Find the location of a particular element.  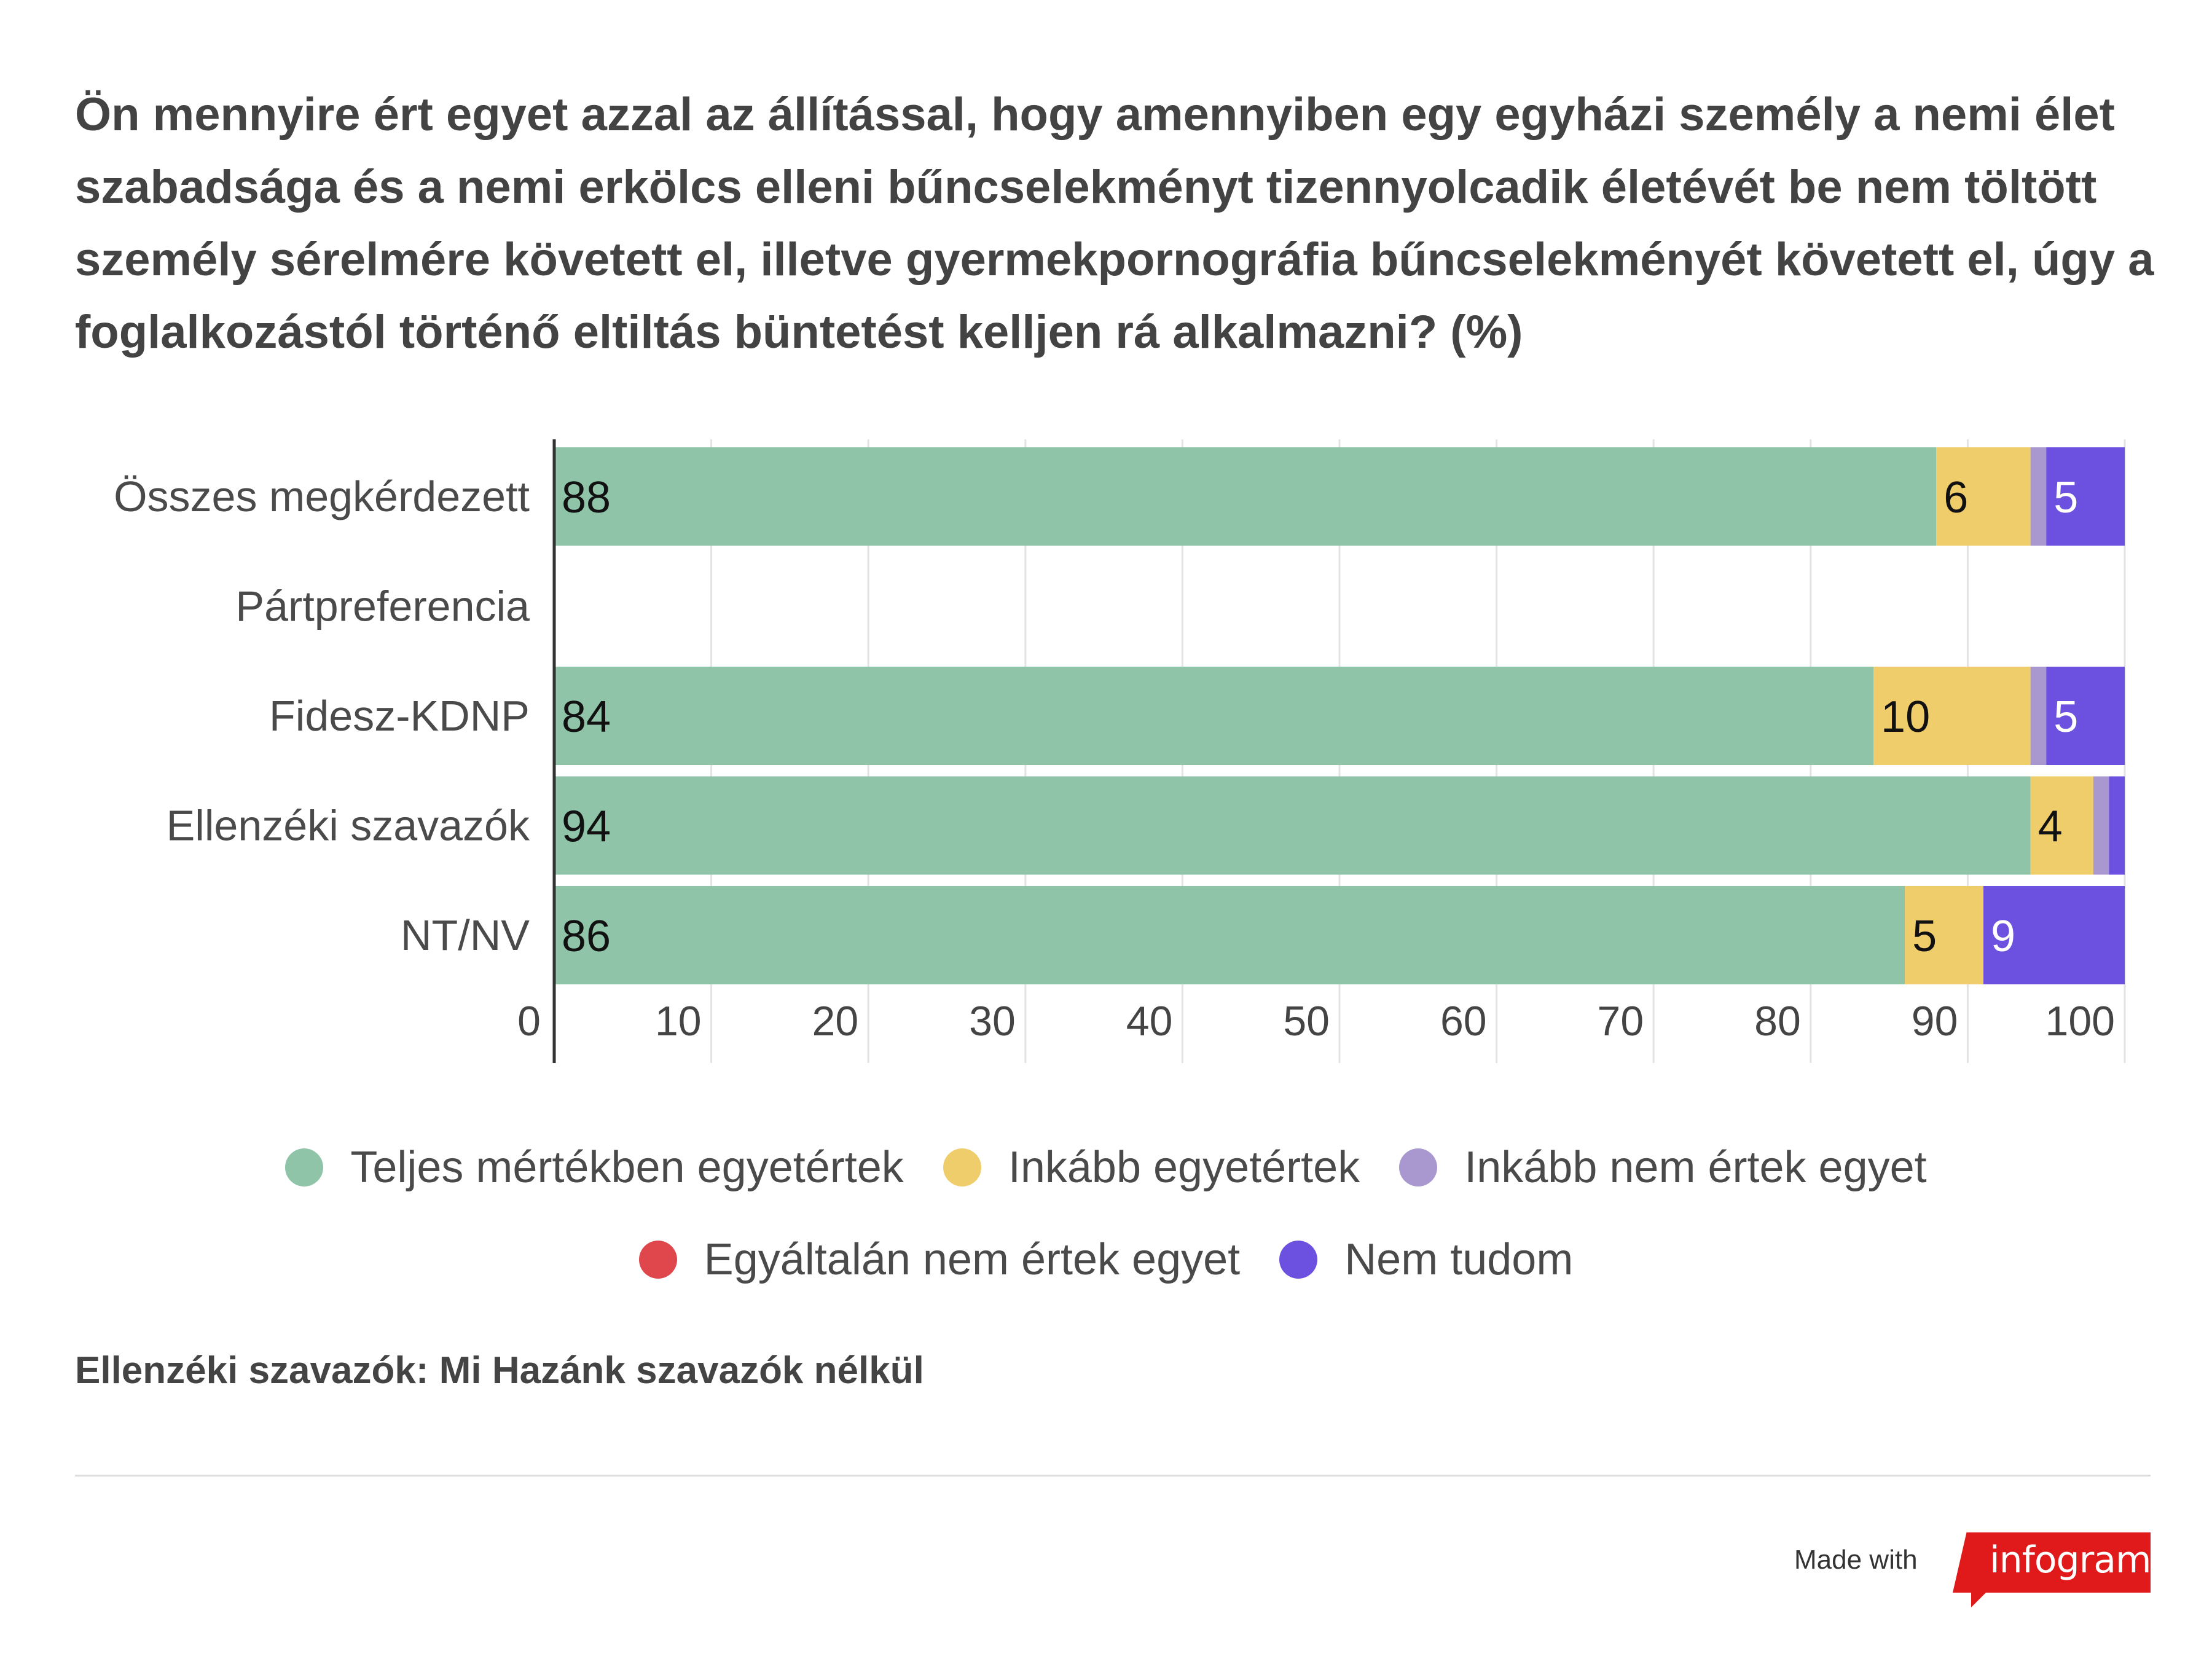

legend-item: Egyáltalán nem értek egyet is located at coordinates (939, 1259).